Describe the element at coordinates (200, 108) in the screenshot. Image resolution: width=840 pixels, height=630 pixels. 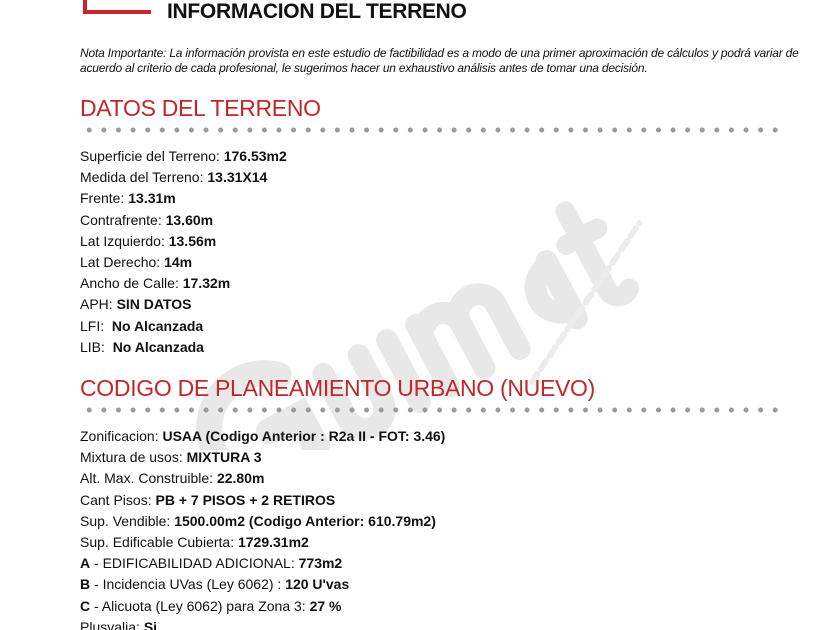
I see `section-heading-terreno: DATOS DEL TERRENO` at that location.